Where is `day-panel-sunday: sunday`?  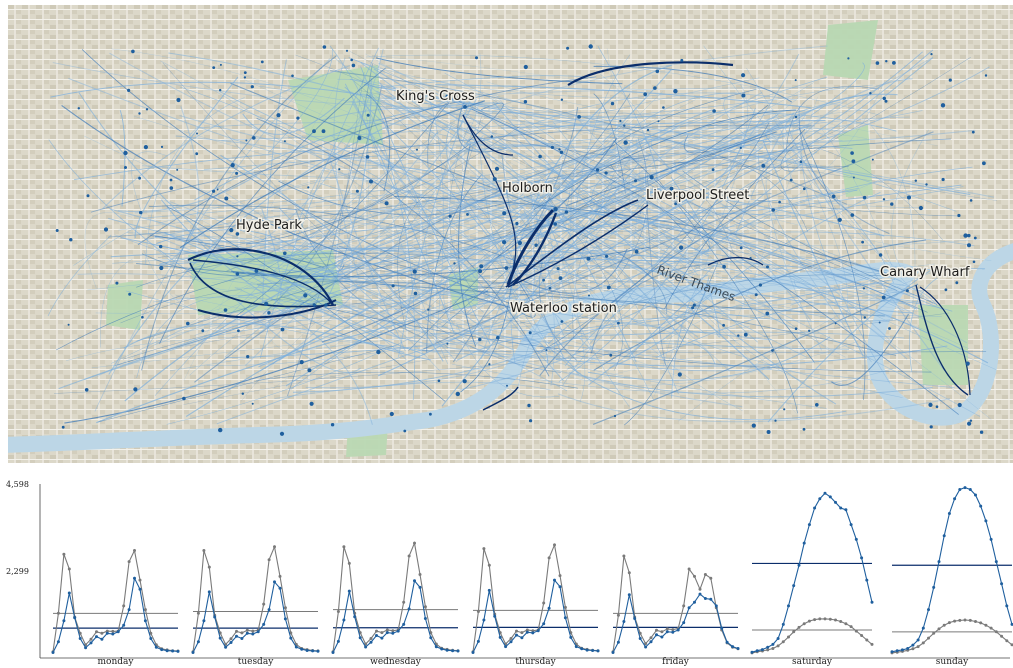
day-panel-sunday: sunday is located at coordinates (951, 576).